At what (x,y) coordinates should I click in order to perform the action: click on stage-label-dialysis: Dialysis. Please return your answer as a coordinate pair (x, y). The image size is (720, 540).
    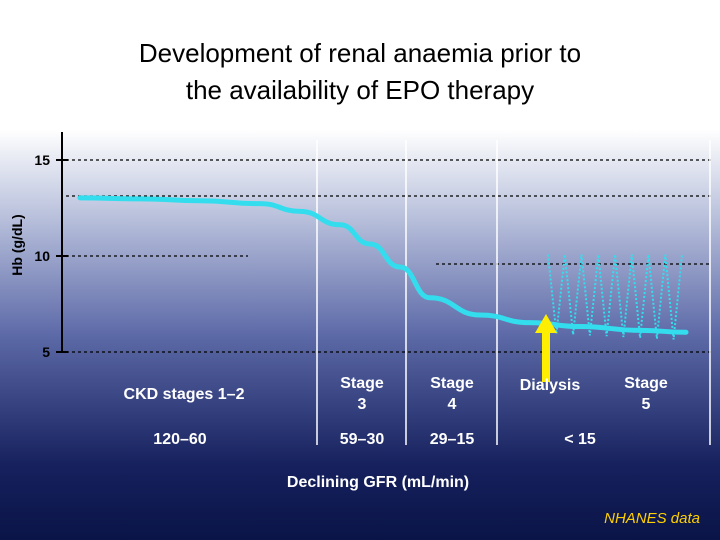
    Looking at the image, I should click on (550, 385).